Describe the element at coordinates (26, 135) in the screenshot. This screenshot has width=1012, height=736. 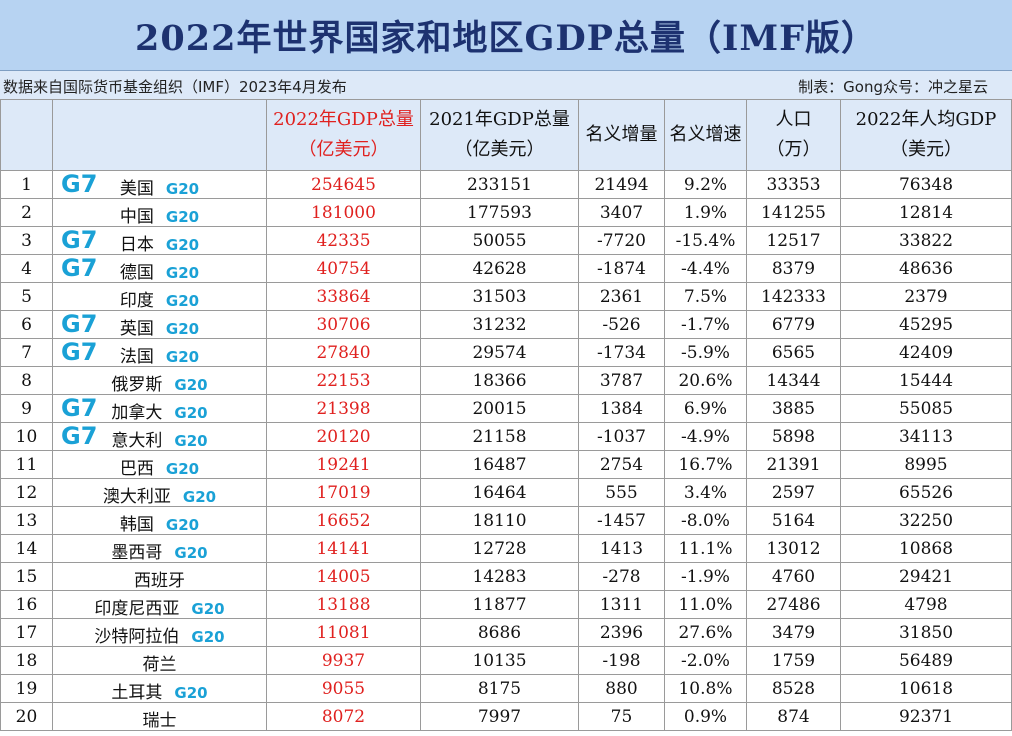
I see `header-rank` at that location.